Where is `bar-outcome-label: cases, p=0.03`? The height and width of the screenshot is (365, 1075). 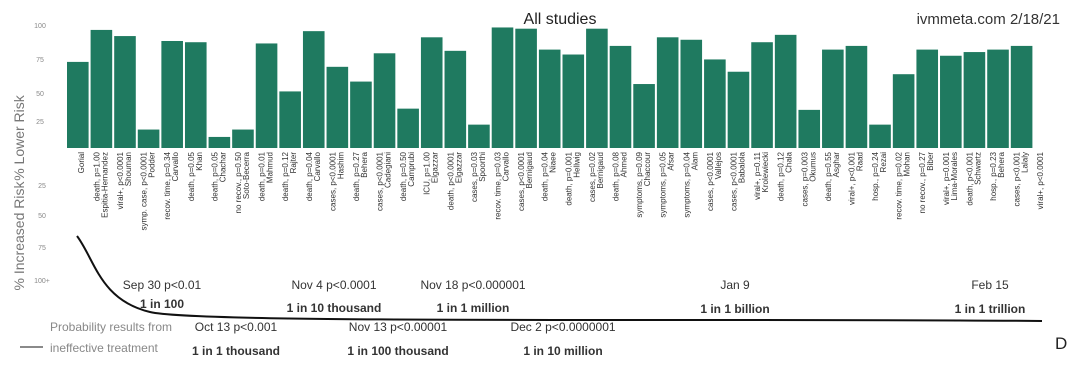
bar-outcome-label: cases, p=0.03 is located at coordinates (474, 176).